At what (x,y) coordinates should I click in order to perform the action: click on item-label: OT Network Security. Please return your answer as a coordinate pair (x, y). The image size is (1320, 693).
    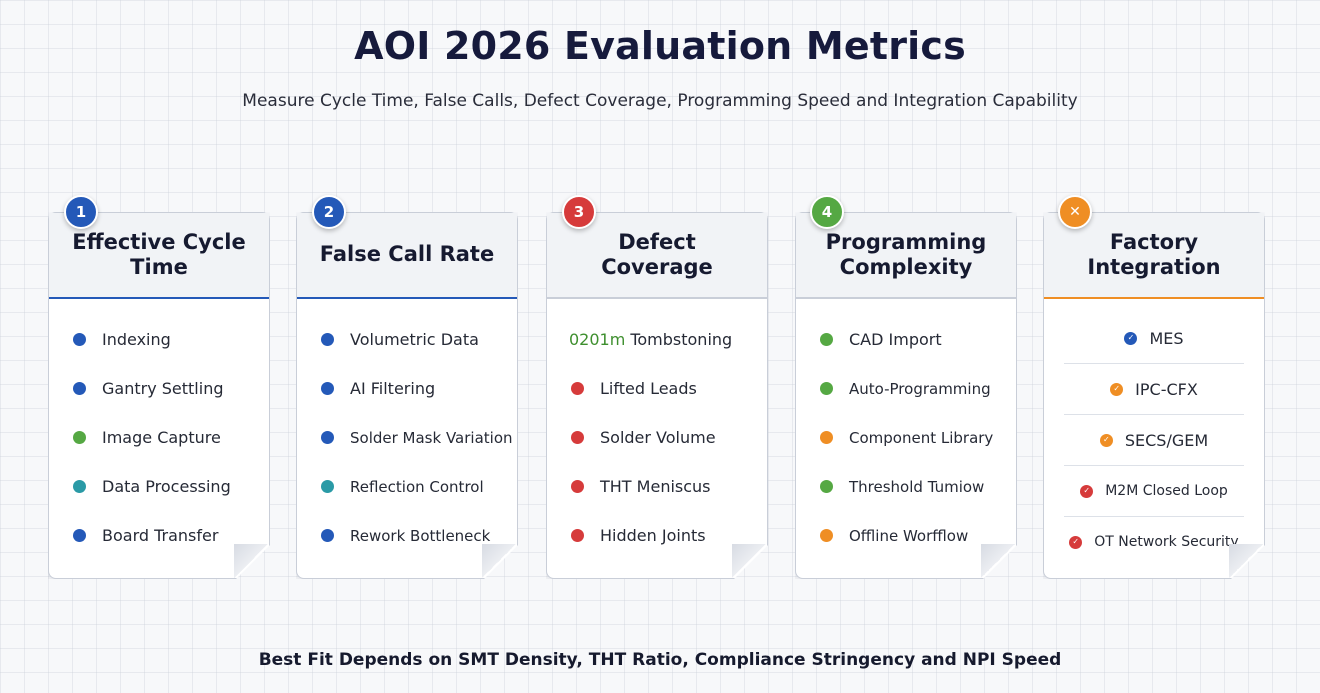
    Looking at the image, I should click on (1166, 542).